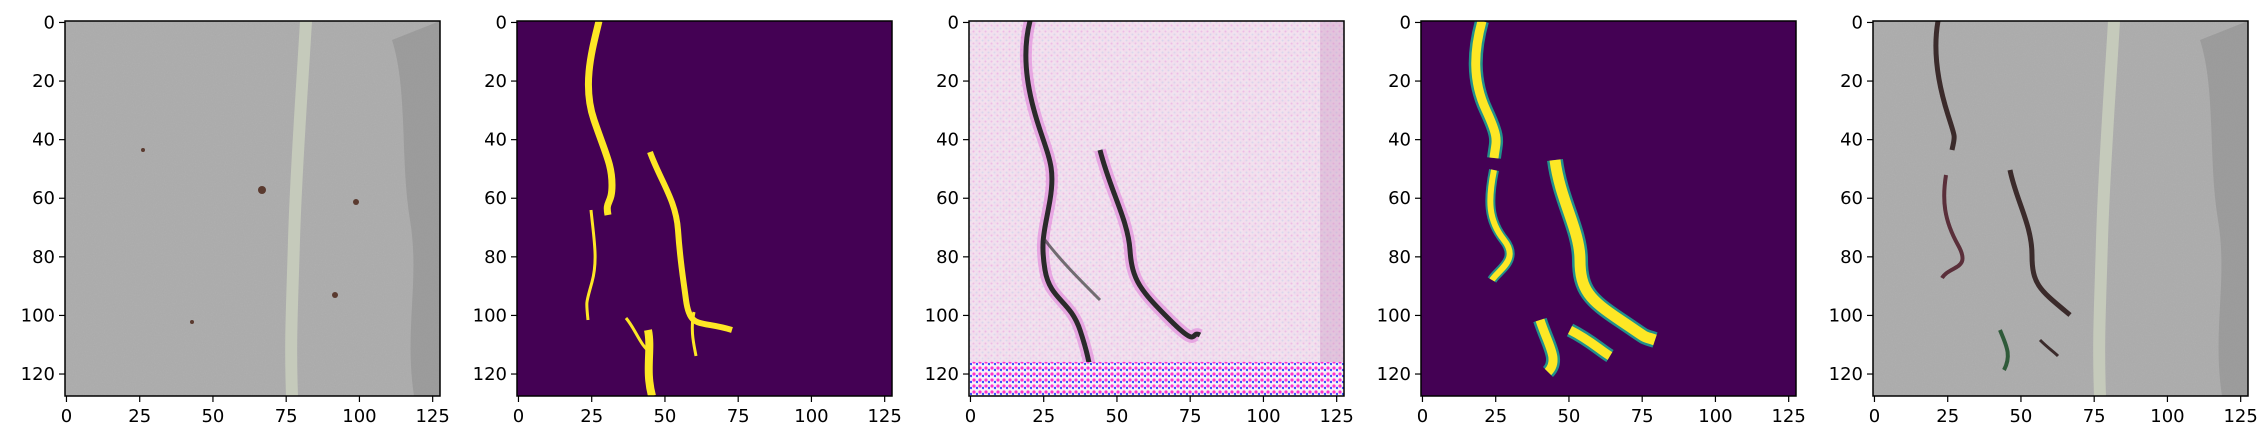  I want to click on overlay-stain-right, so click(2224, 208).